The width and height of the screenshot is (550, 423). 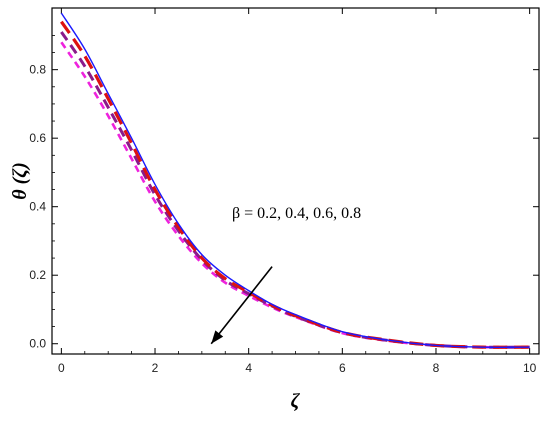 What do you see at coordinates (217, 337) in the screenshot?
I see `annotation-arrow-head` at bounding box center [217, 337].